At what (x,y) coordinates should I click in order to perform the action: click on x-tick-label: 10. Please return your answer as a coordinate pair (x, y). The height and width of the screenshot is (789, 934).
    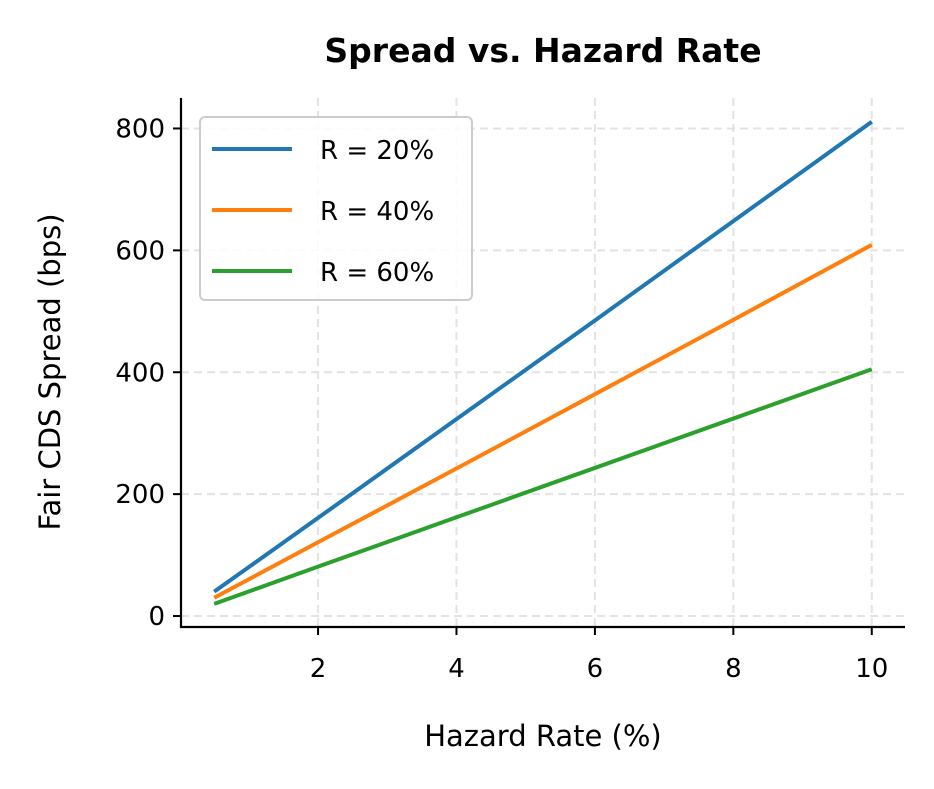
    Looking at the image, I should click on (871, 669).